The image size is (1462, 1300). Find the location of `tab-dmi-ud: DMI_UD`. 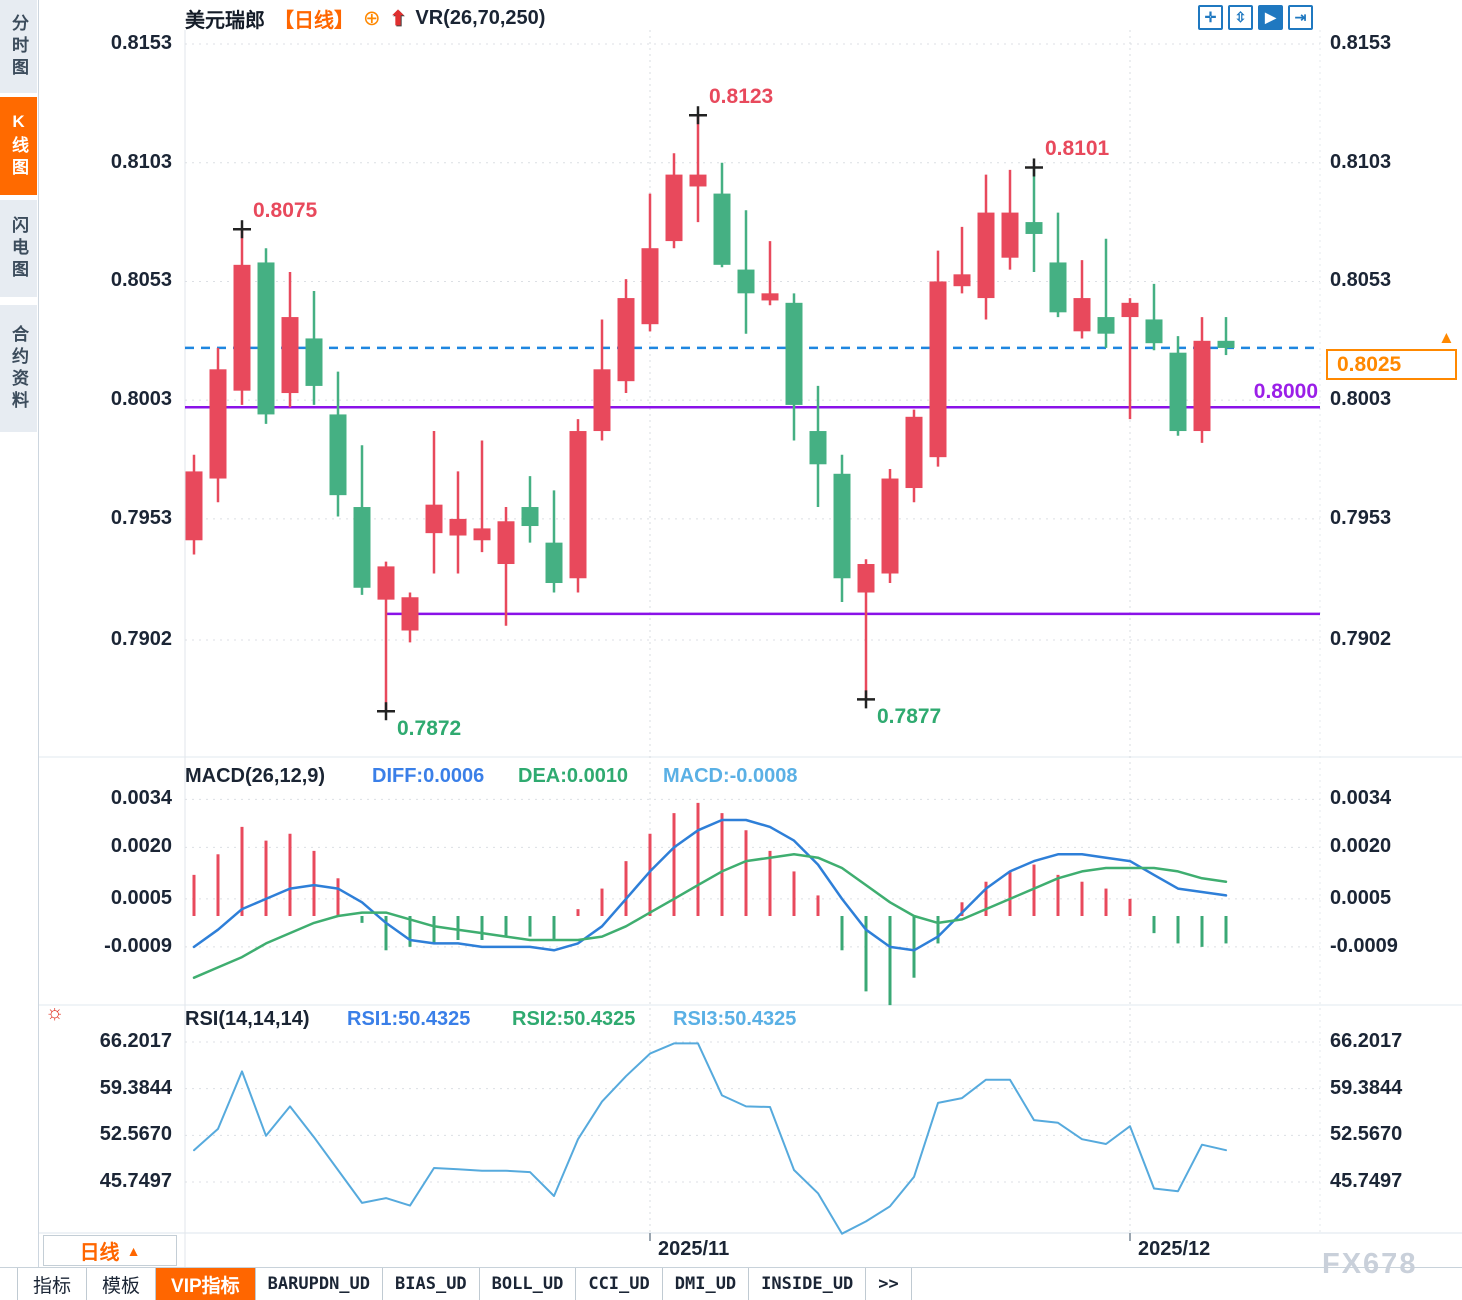

tab-dmi-ud: DMI_UD is located at coordinates (706, 1284).